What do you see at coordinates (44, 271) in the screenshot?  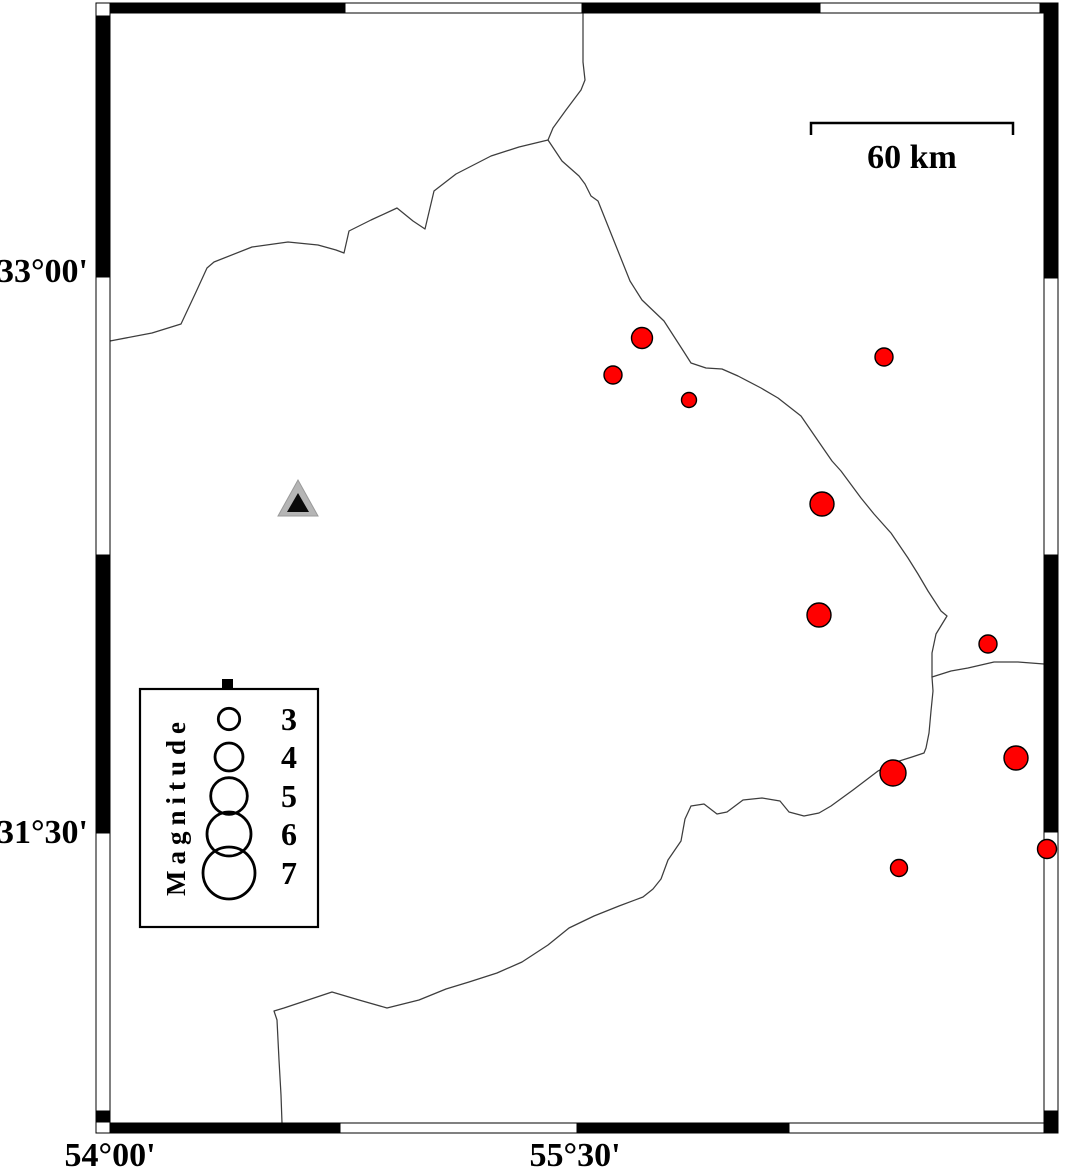 I see `lat-label-33-00: 33°00'` at bounding box center [44, 271].